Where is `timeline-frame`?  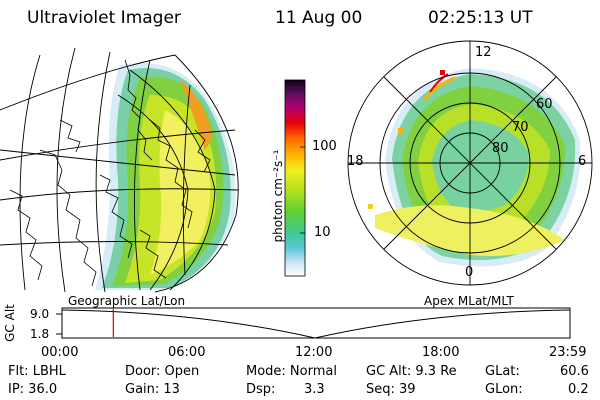
timeline-frame is located at coordinates (316, 323).